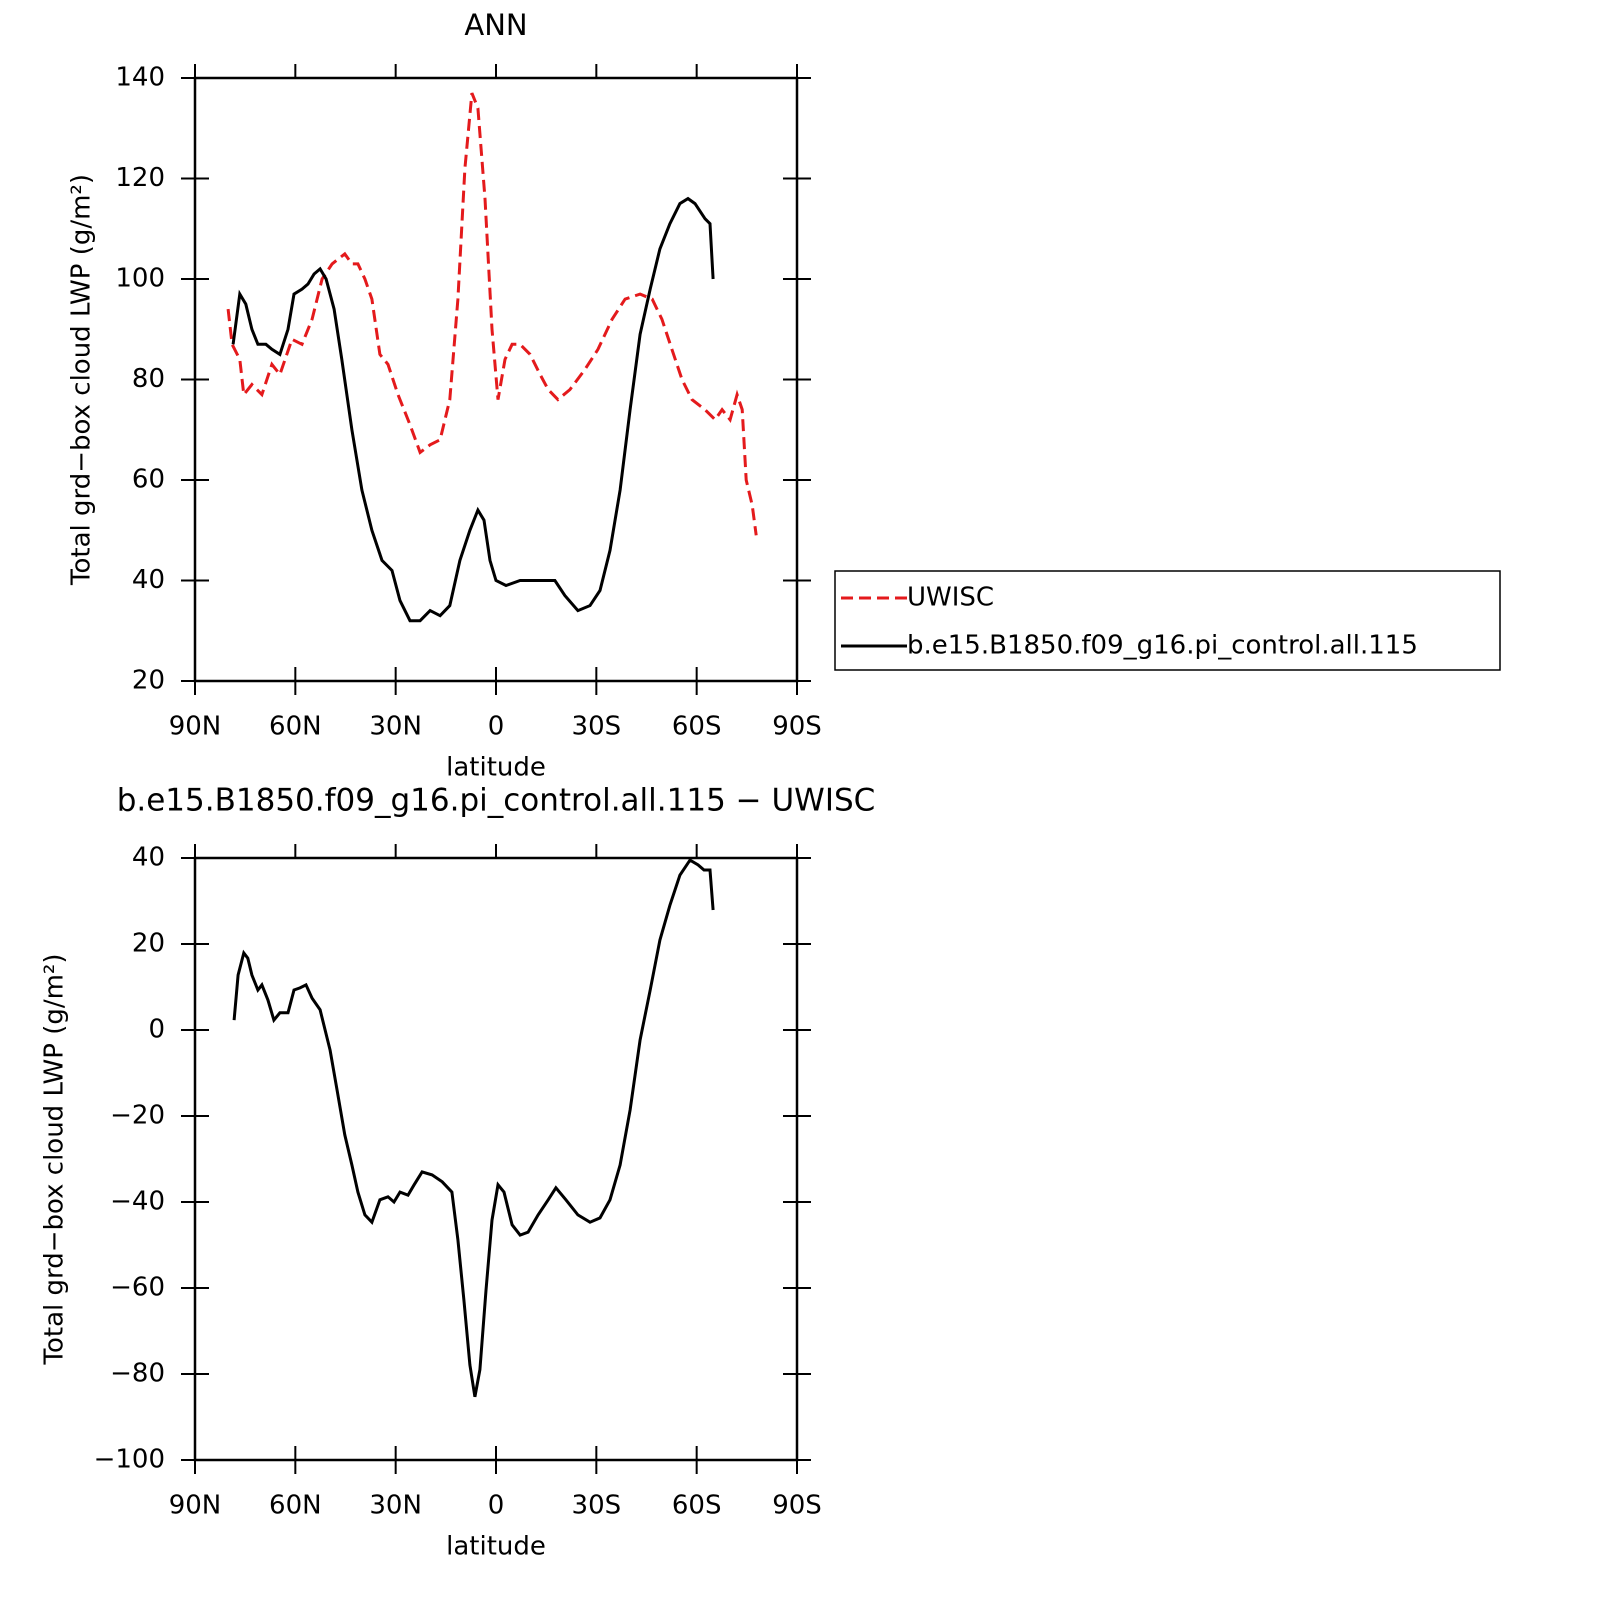 Image resolution: width=1608 pixels, height=1612 pixels. I want to click on y-tick-label: −20, so click(137, 1116).